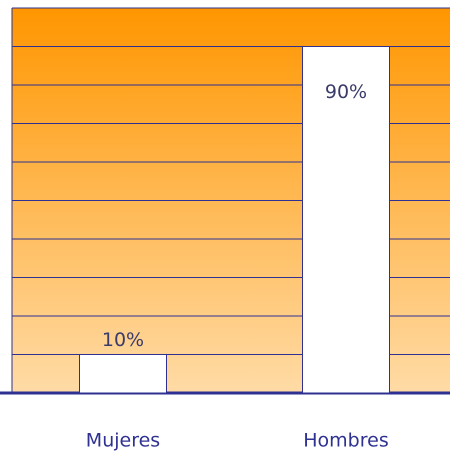 Image resolution: width=450 pixels, height=462 pixels. Describe the element at coordinates (123, 340) in the screenshot. I see `value-label: 10%` at that location.